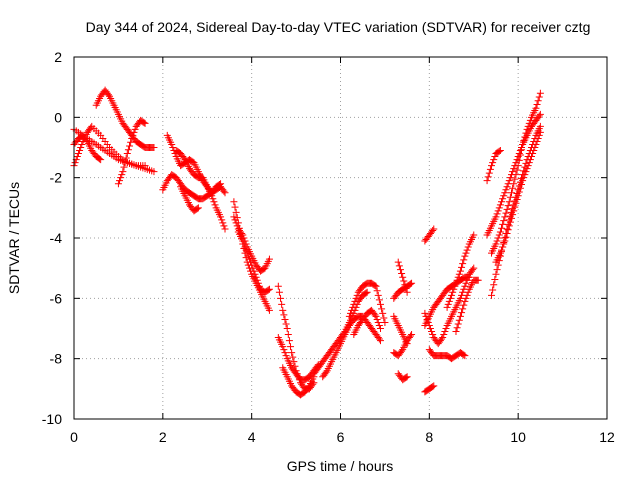 Image resolution: width=640 pixels, height=480 pixels. I want to click on series-track-h, so click(200, 190).